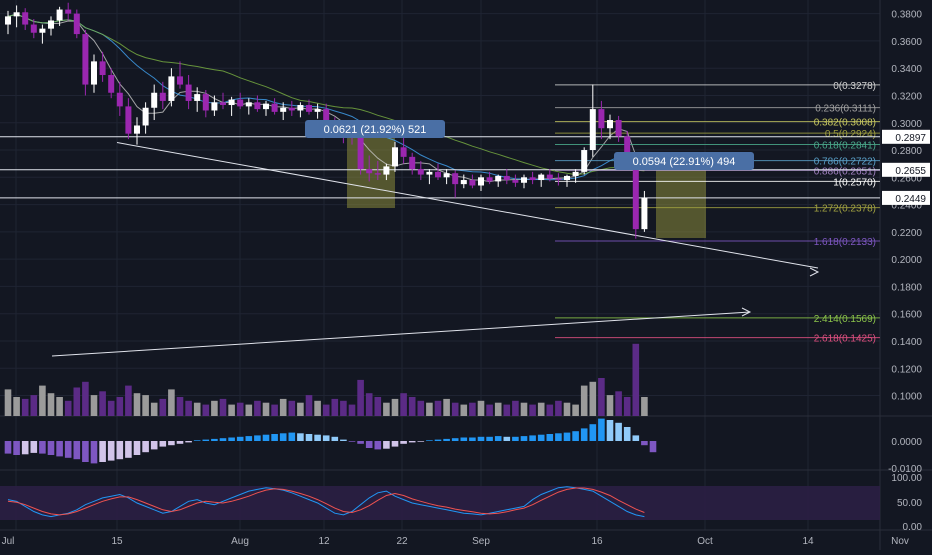 The image size is (932, 555). I want to click on time-tick-label: 16, so click(597, 541).